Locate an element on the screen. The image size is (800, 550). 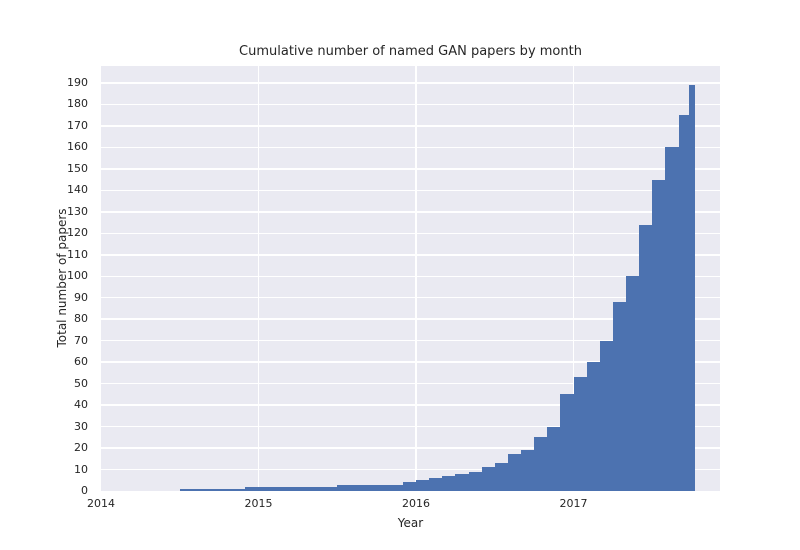
x-tick-label: 2014 is located at coordinates (101, 503).